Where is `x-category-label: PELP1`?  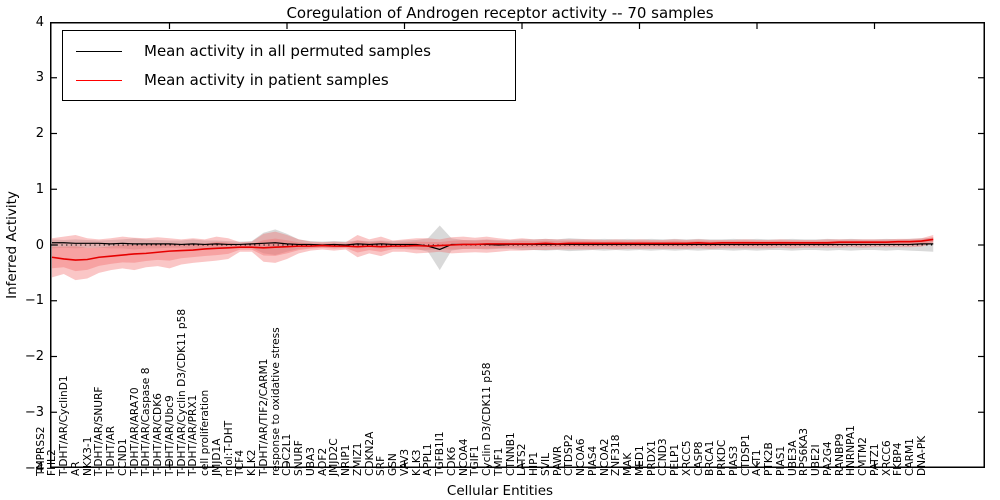
x-category-label: PELP1 is located at coordinates (675, 459).